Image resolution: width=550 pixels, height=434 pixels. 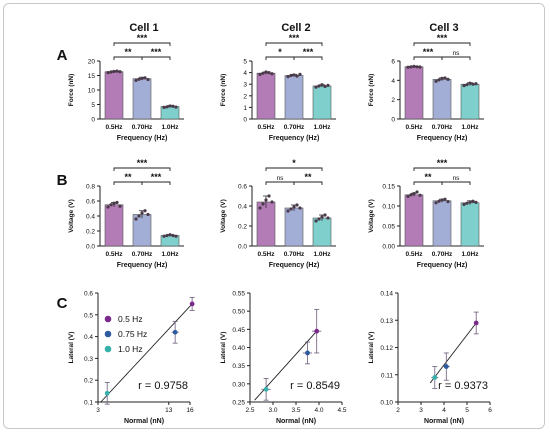 What do you see at coordinates (318, 410) in the screenshot?
I see `x-tick-label-C-2: 4.0` at bounding box center [318, 410].